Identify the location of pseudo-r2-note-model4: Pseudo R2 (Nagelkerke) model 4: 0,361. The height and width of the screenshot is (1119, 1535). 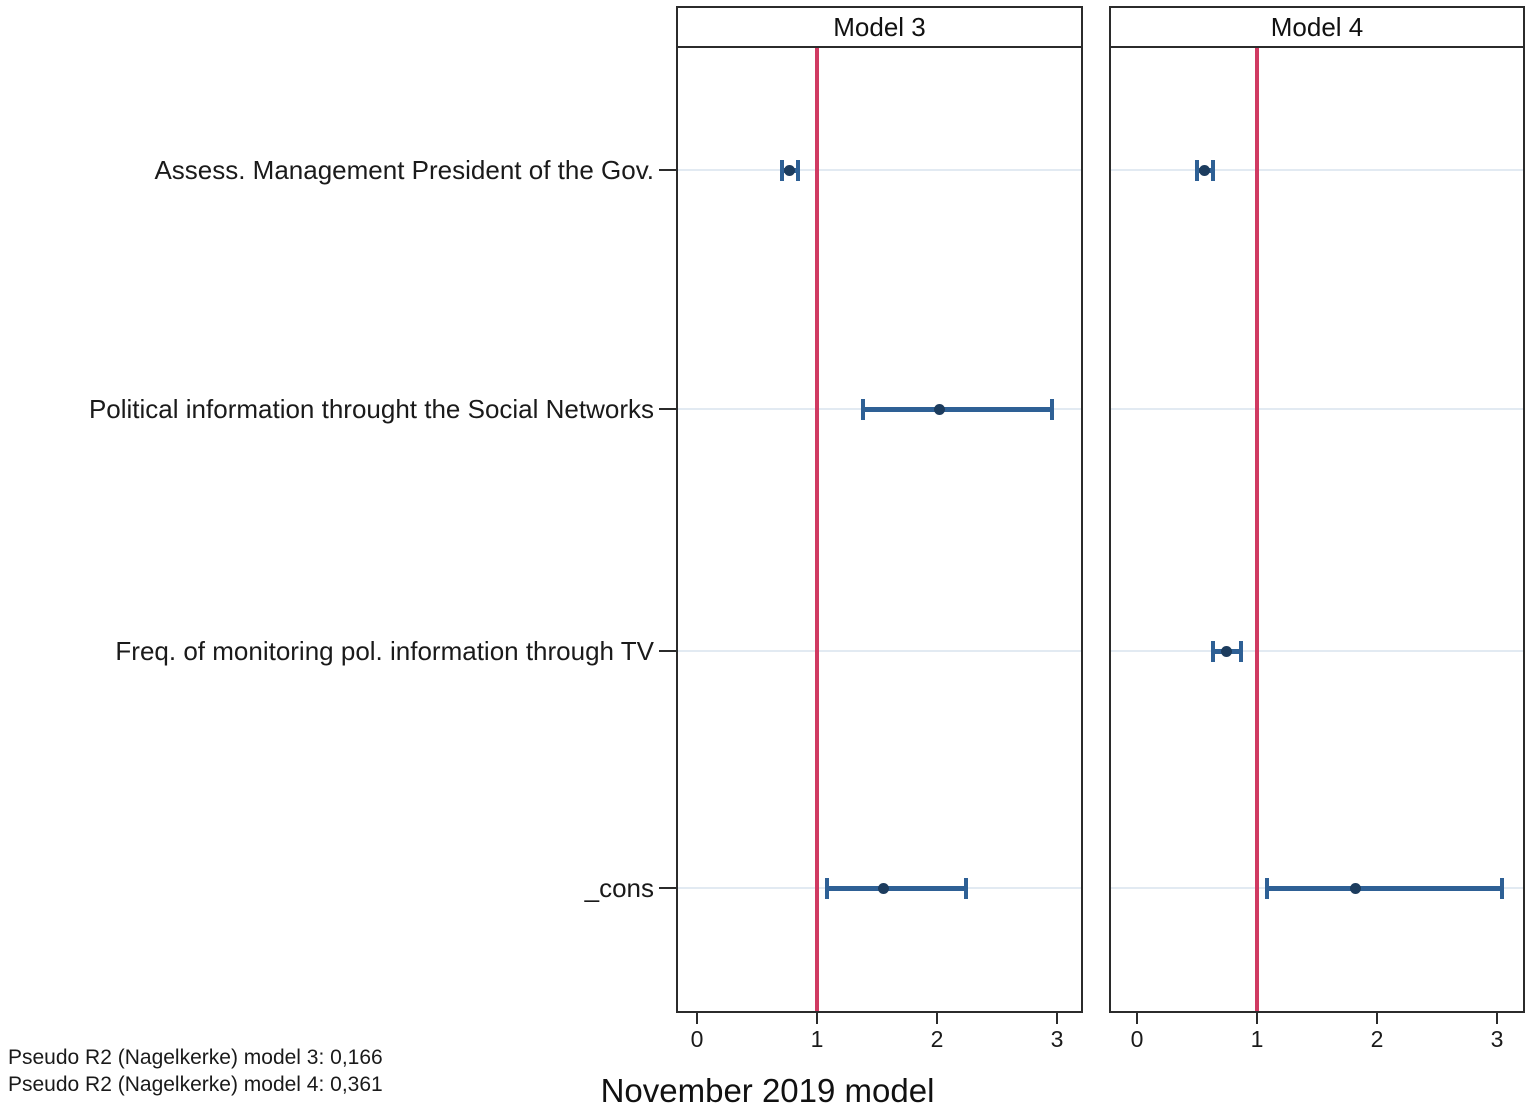
(195, 1084).